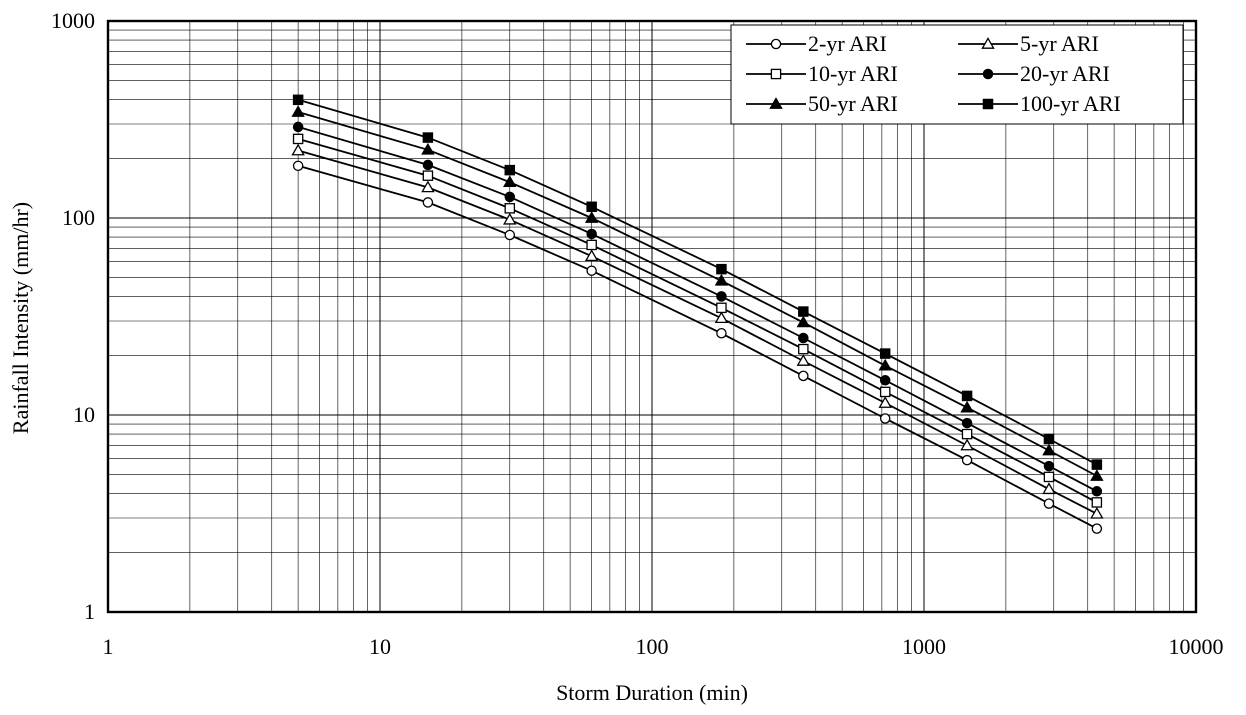 Image resolution: width=1246 pixels, height=715 pixels. Describe the element at coordinates (924, 646) in the screenshot. I see `x-tick-label: 1000` at that location.